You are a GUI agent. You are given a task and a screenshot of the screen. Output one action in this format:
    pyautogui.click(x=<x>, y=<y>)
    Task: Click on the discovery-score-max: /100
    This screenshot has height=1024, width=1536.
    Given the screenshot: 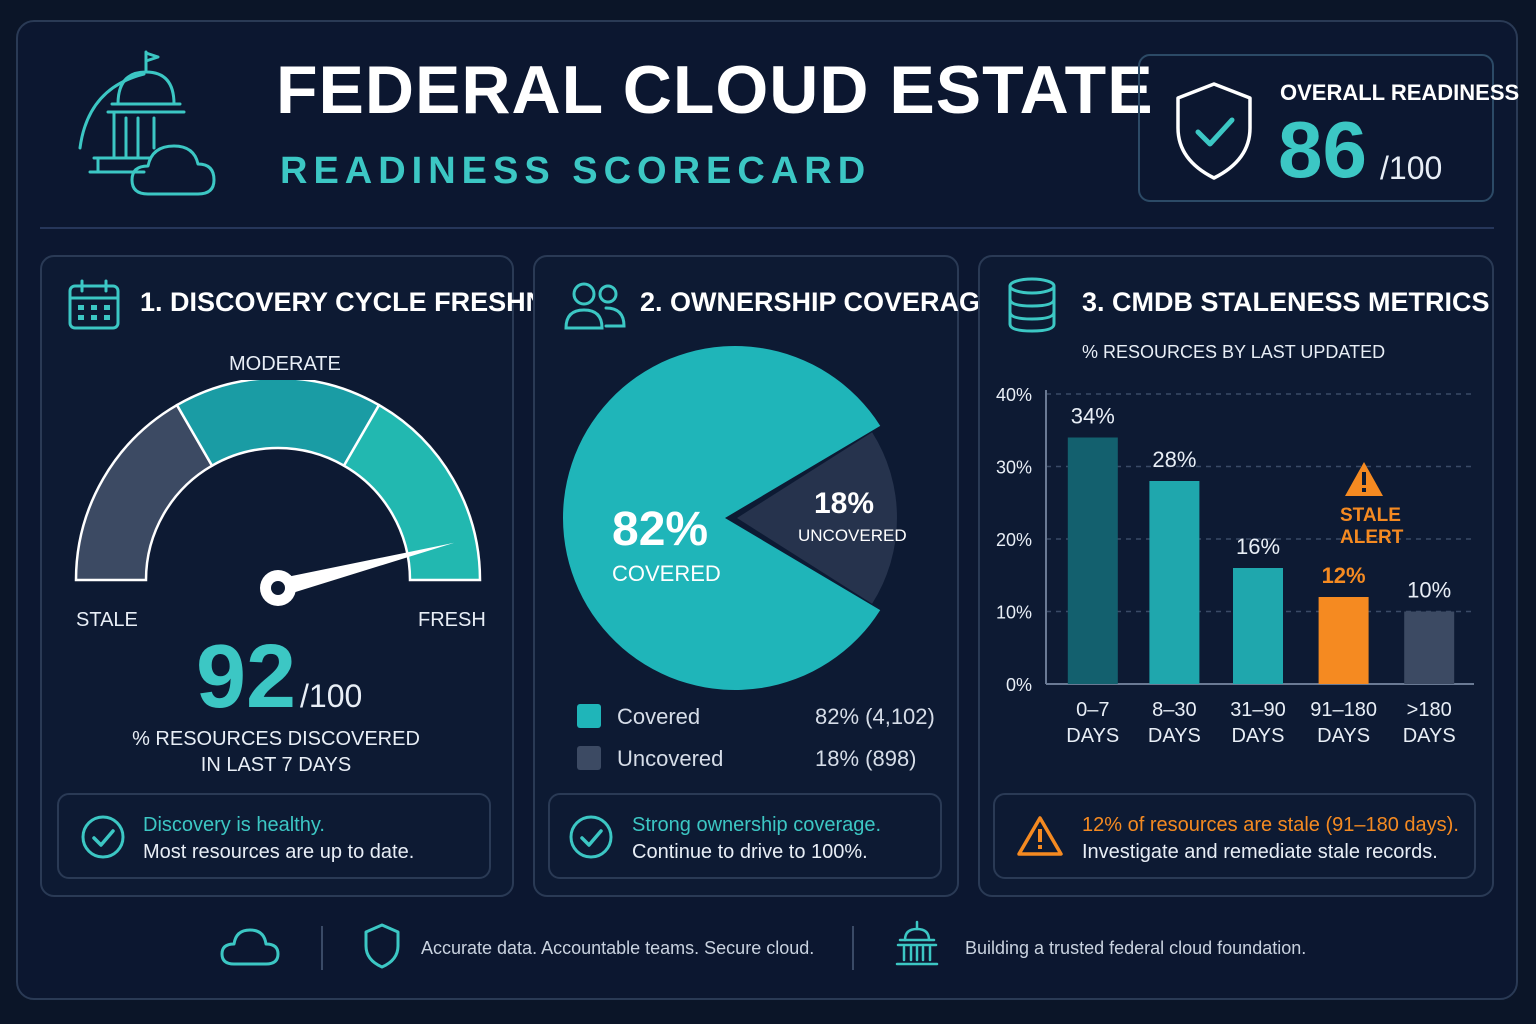 What is the action you would take?
    pyautogui.click(x=331, y=696)
    